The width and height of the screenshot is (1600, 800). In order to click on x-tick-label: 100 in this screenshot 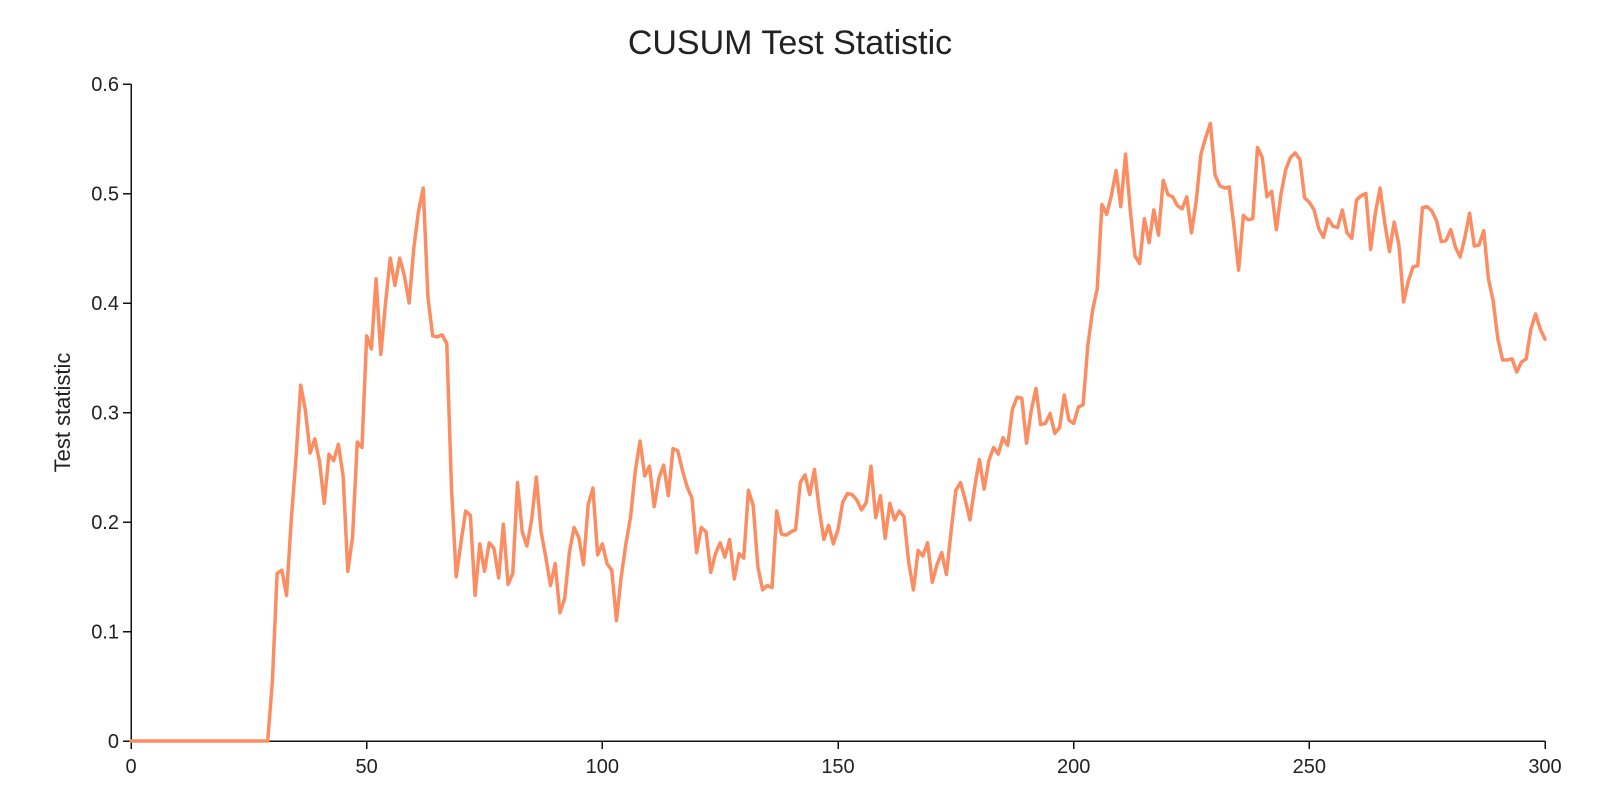, I will do `click(602, 767)`.